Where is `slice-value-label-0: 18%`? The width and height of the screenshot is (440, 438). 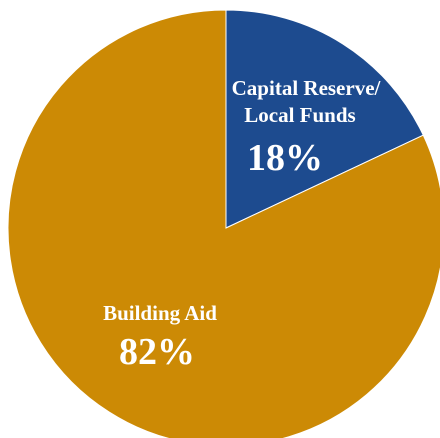
slice-value-label-0: 18% is located at coordinates (285, 158).